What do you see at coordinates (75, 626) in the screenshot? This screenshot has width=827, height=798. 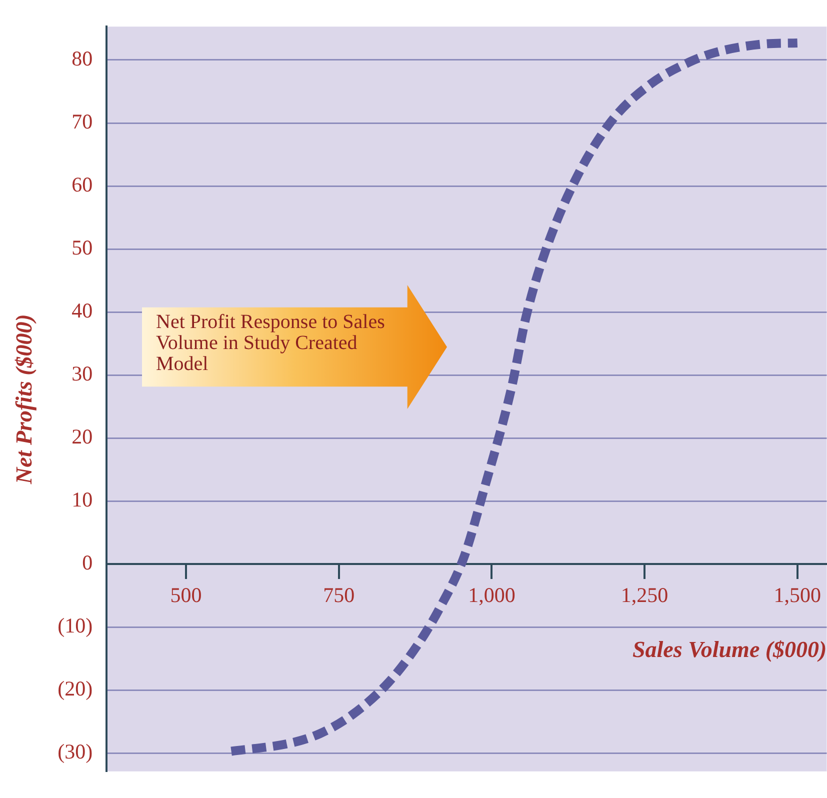 I see `y-tick-label: (10)` at bounding box center [75, 626].